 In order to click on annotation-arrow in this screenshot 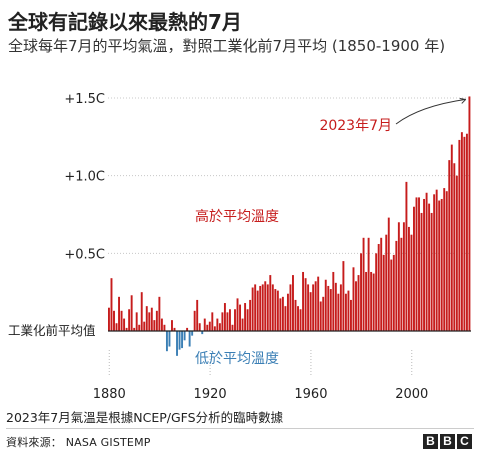, I will do `click(430, 111)`.